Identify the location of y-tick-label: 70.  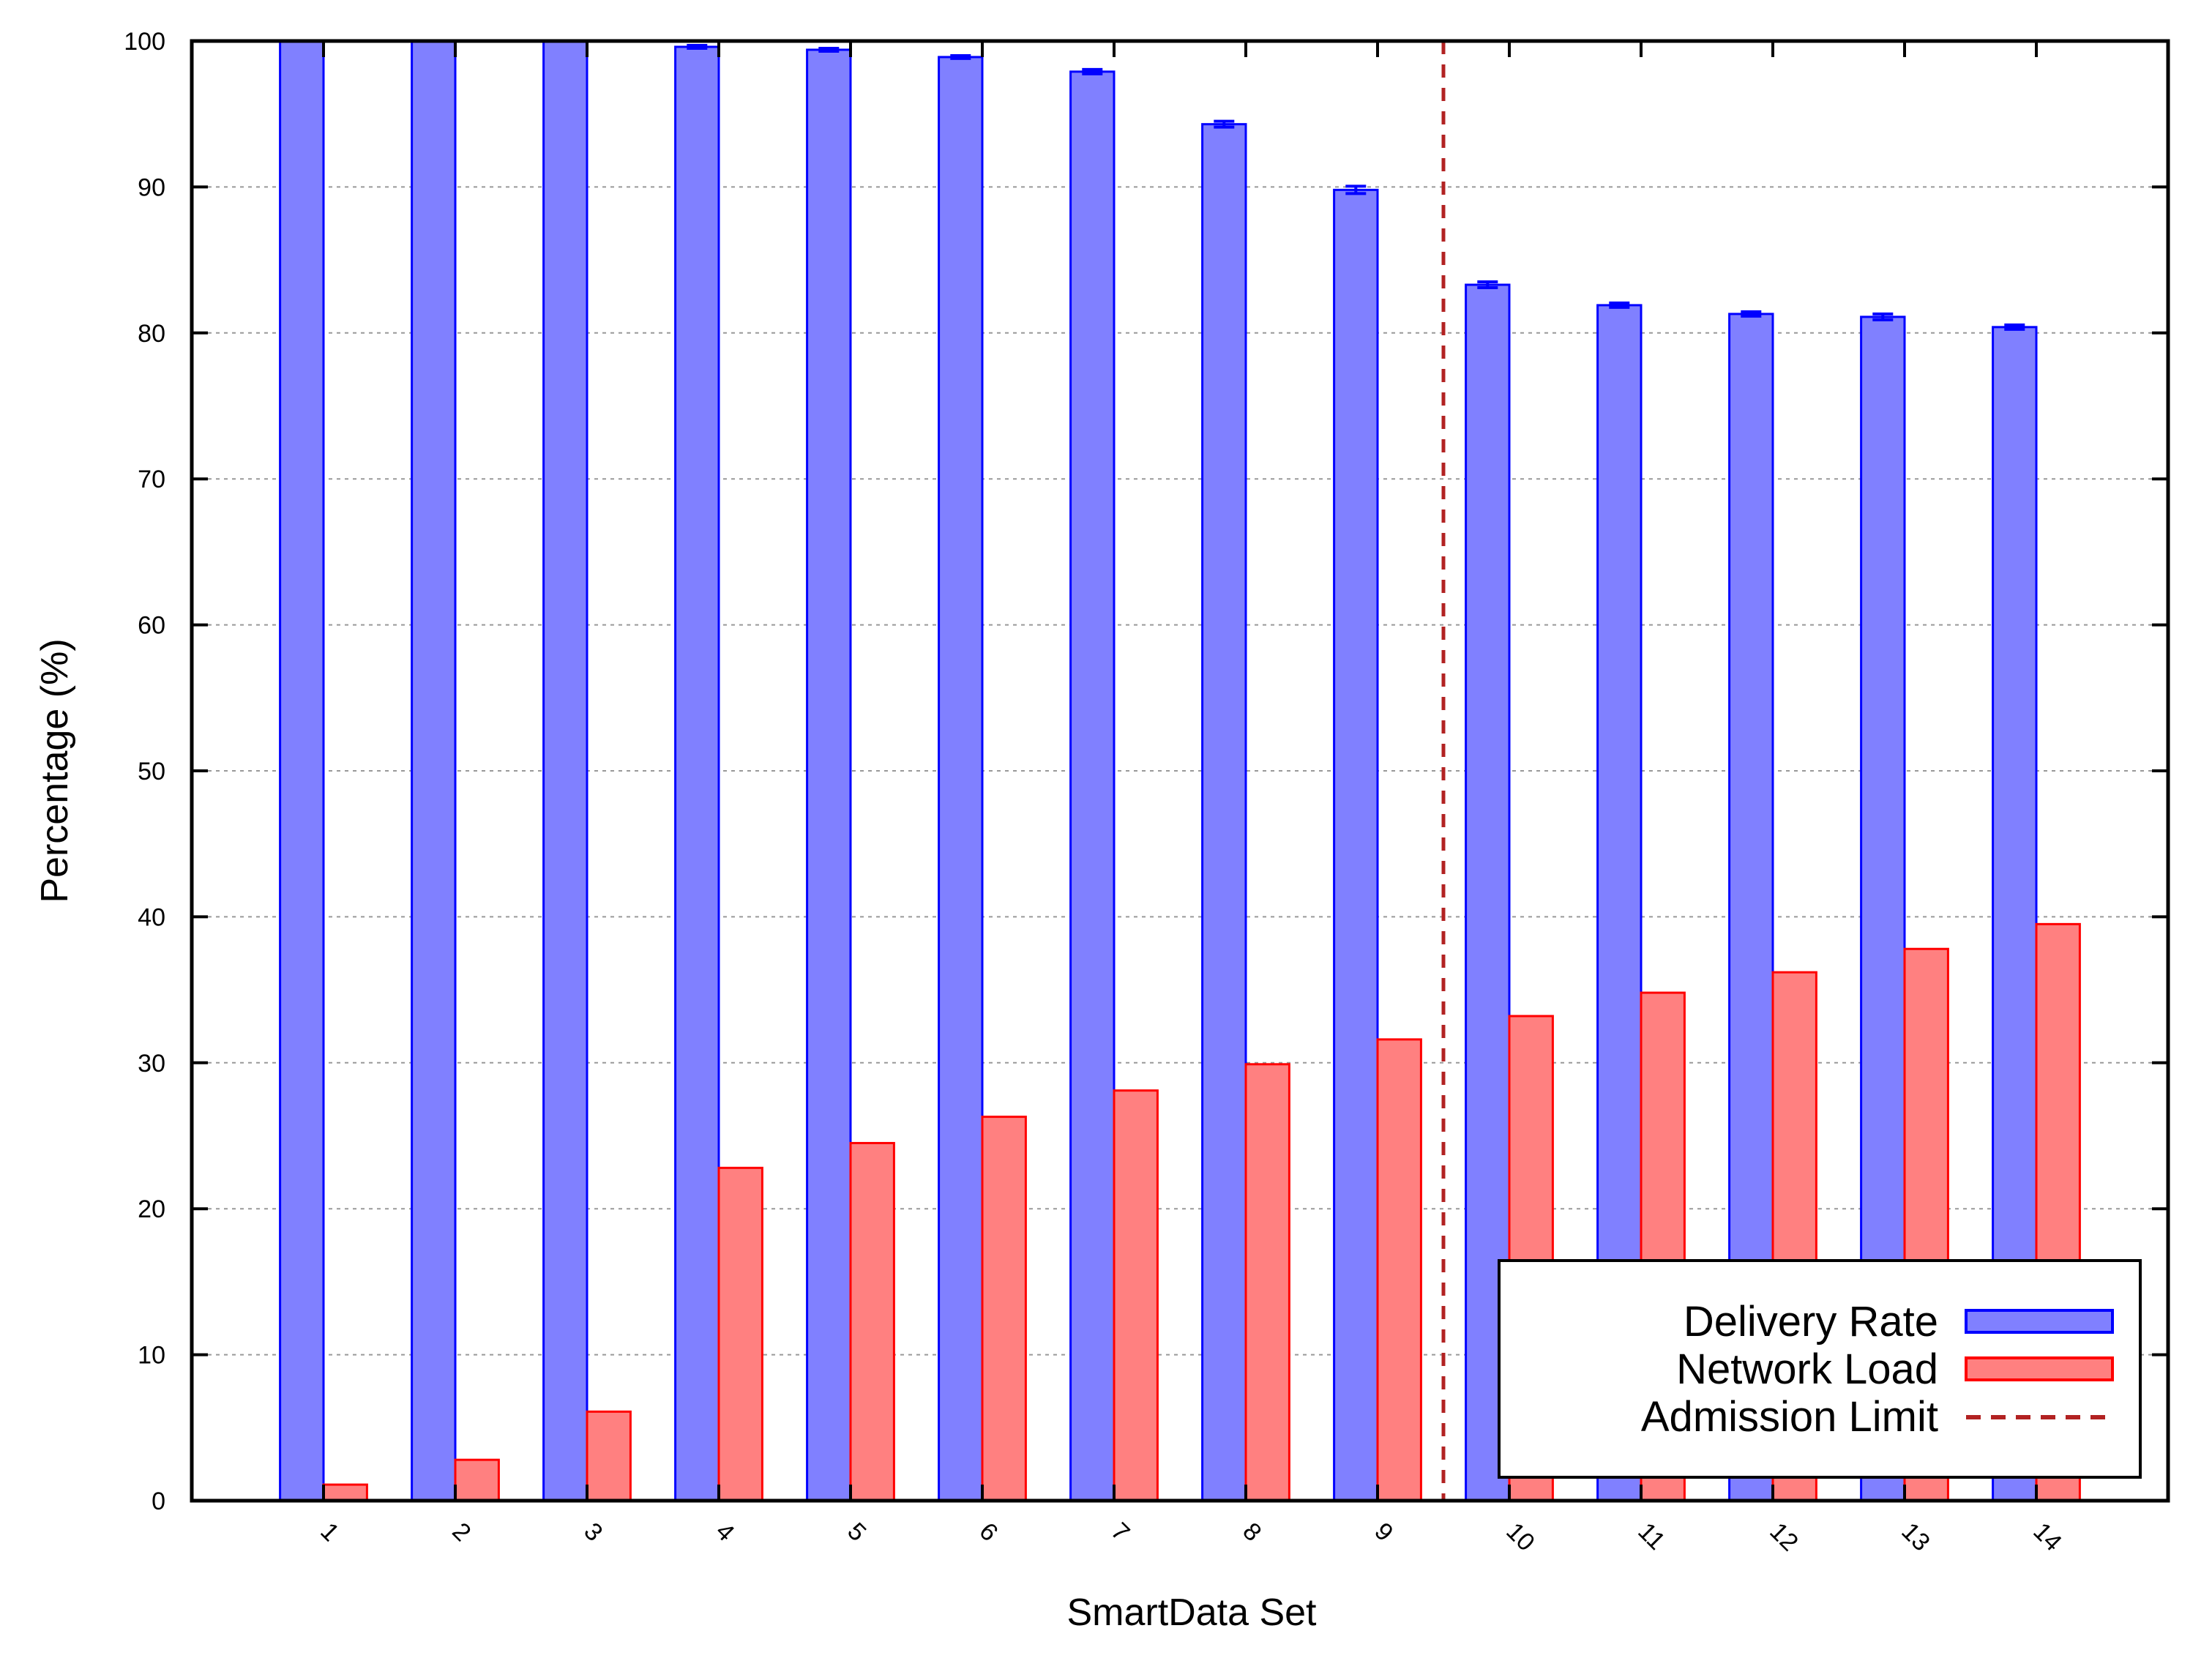
(152, 479).